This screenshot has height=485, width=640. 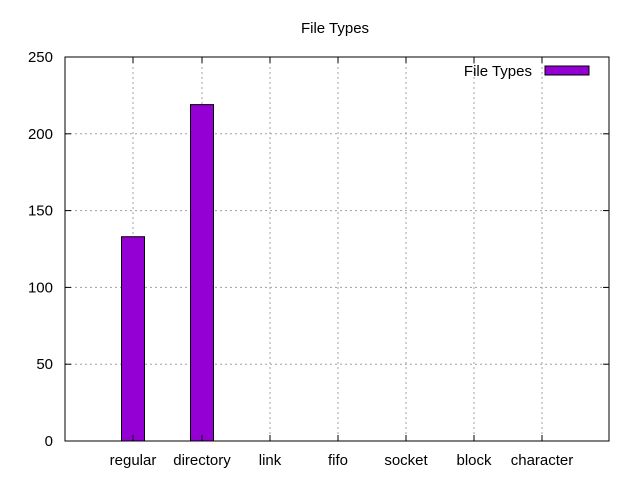 I want to click on x-tick-label: fifo, so click(x=338, y=460).